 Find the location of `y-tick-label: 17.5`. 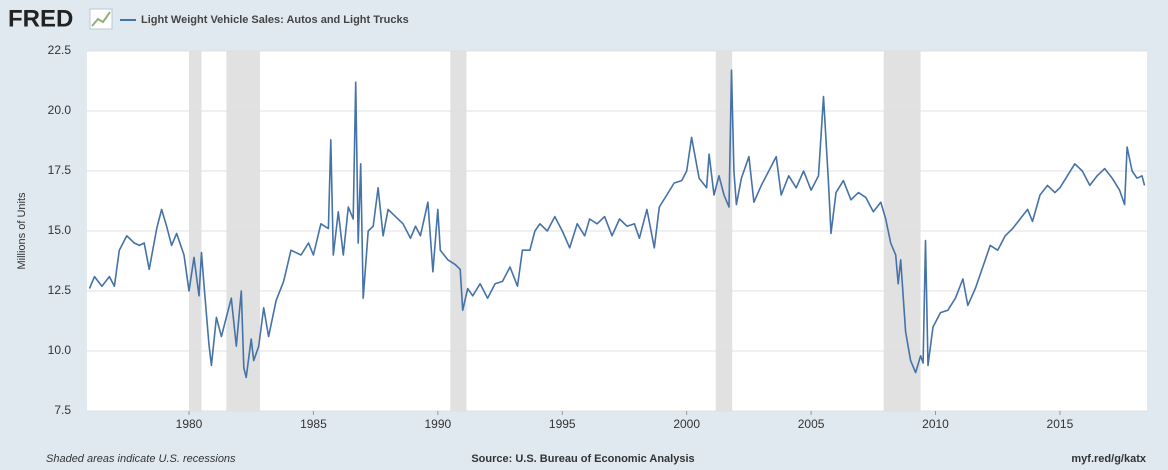

y-tick-label: 17.5 is located at coordinates (60, 170).